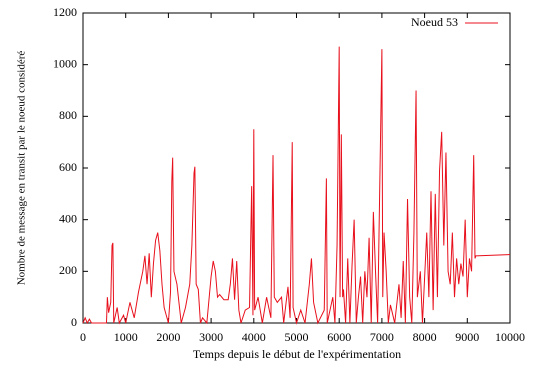 The width and height of the screenshot is (534, 369). I want to click on x-tick-label: 3000, so click(211, 337).